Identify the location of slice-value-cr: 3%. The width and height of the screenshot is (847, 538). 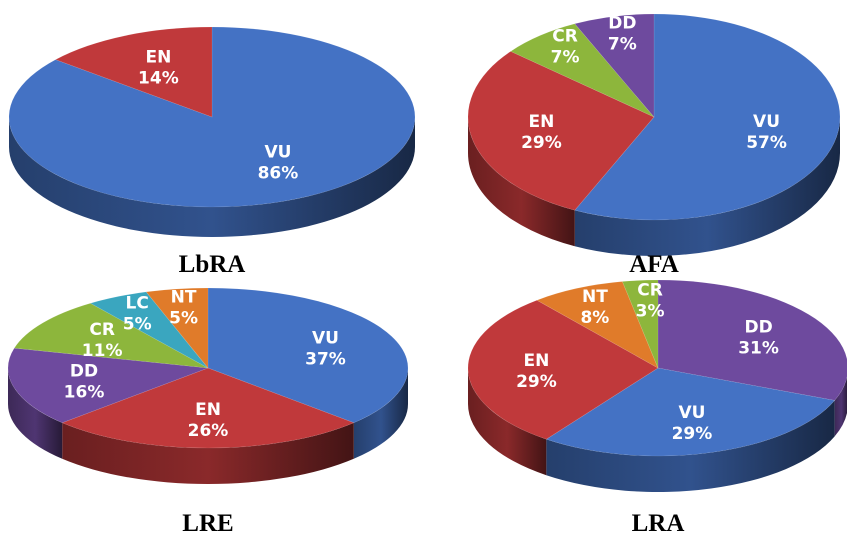
(650, 312).